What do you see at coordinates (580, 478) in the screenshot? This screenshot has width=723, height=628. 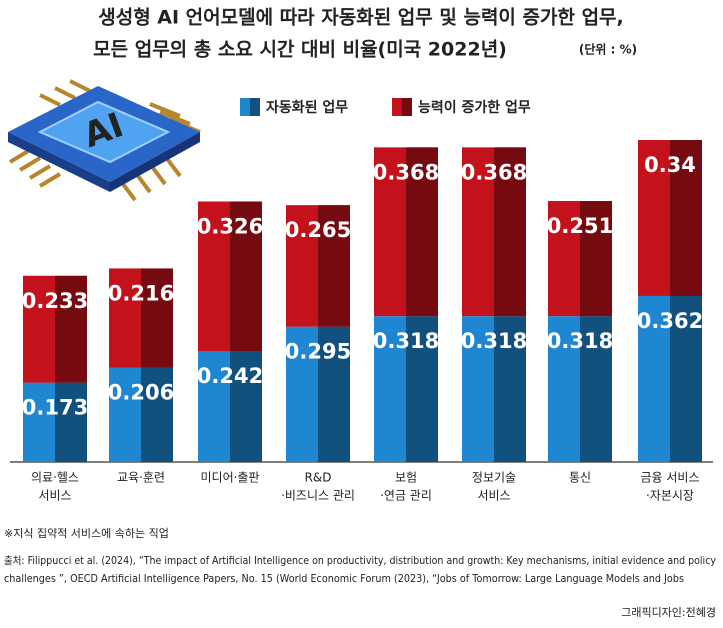 I see `x-tick-label: 통신` at bounding box center [580, 478].